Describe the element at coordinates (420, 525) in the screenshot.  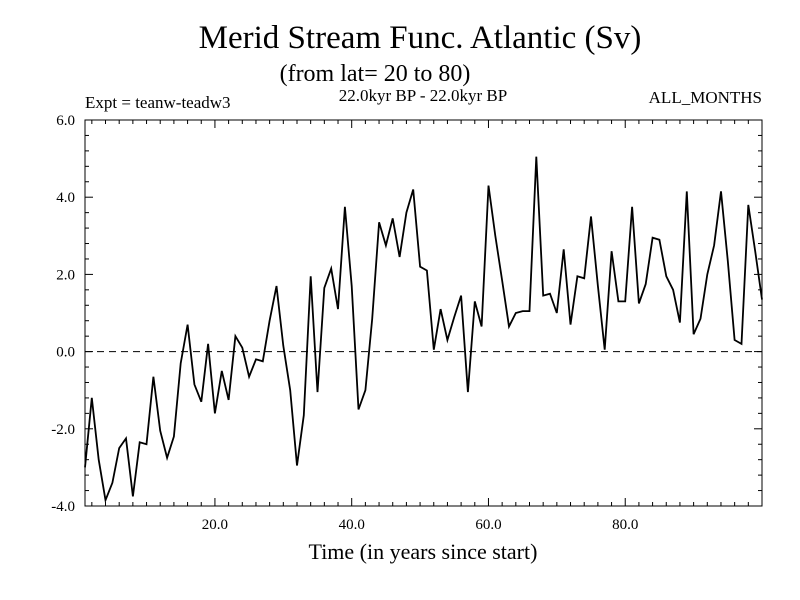
I see `x-tick-labels: 20.0 40.0 60.0 80.0` at that location.